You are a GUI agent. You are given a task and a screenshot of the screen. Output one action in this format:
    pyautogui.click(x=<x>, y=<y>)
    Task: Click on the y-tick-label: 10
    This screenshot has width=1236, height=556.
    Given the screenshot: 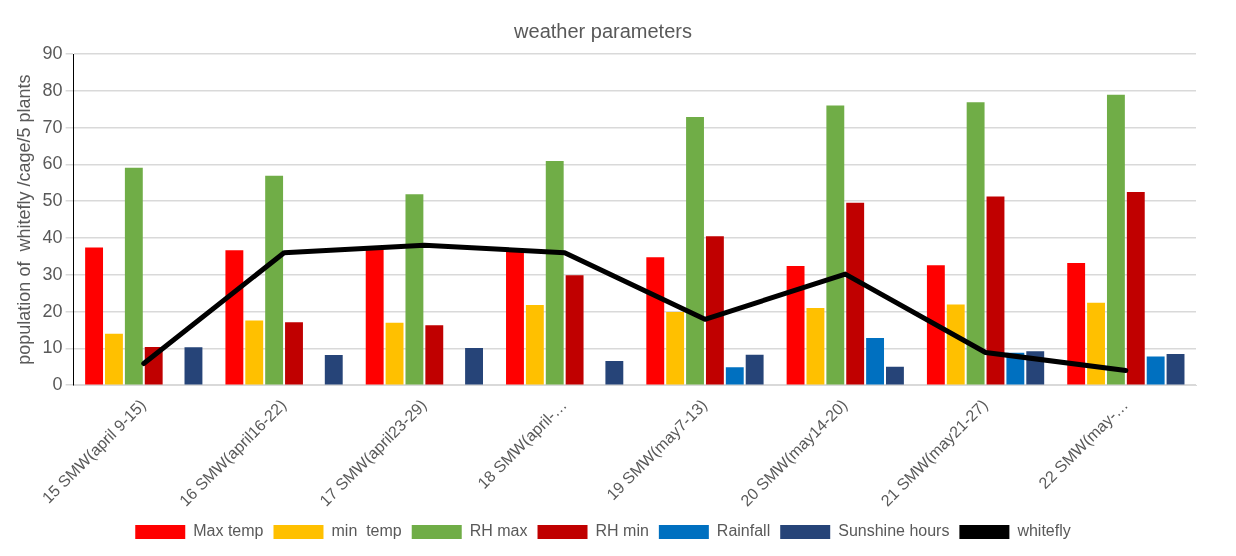 What is the action you would take?
    pyautogui.click(x=52, y=347)
    